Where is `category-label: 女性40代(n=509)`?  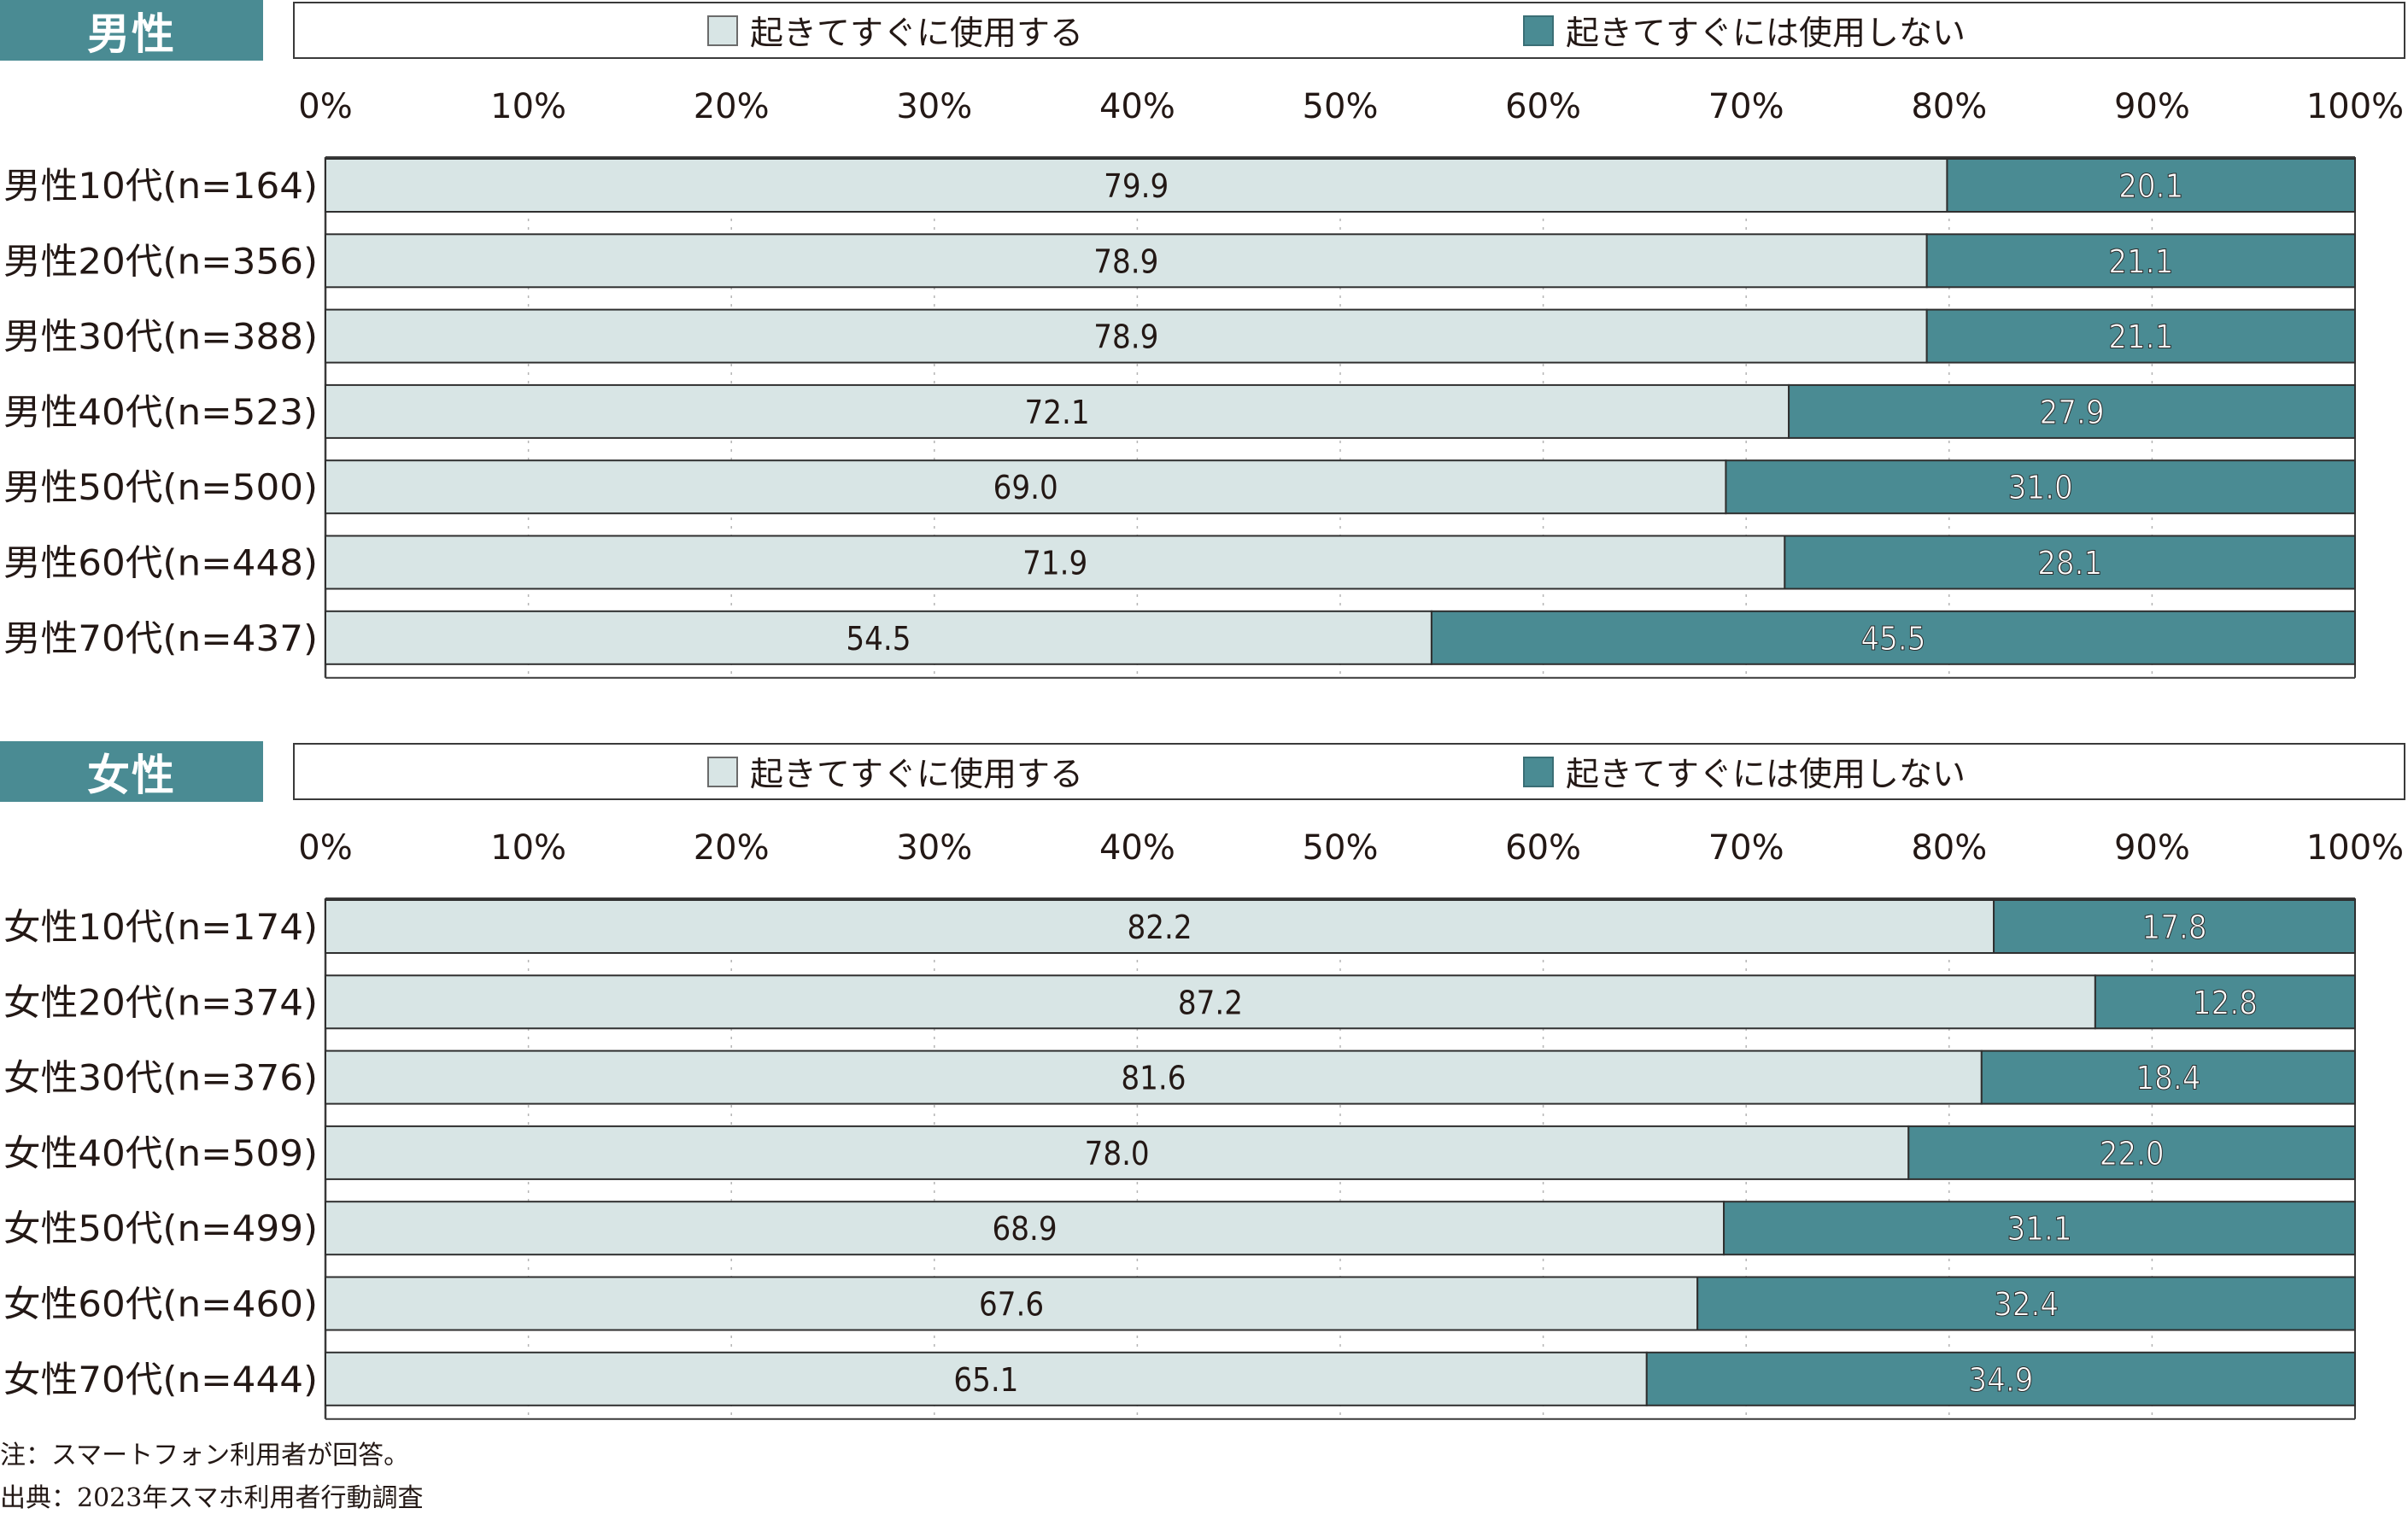
category-label: 女性40代(n=509) is located at coordinates (160, 1153).